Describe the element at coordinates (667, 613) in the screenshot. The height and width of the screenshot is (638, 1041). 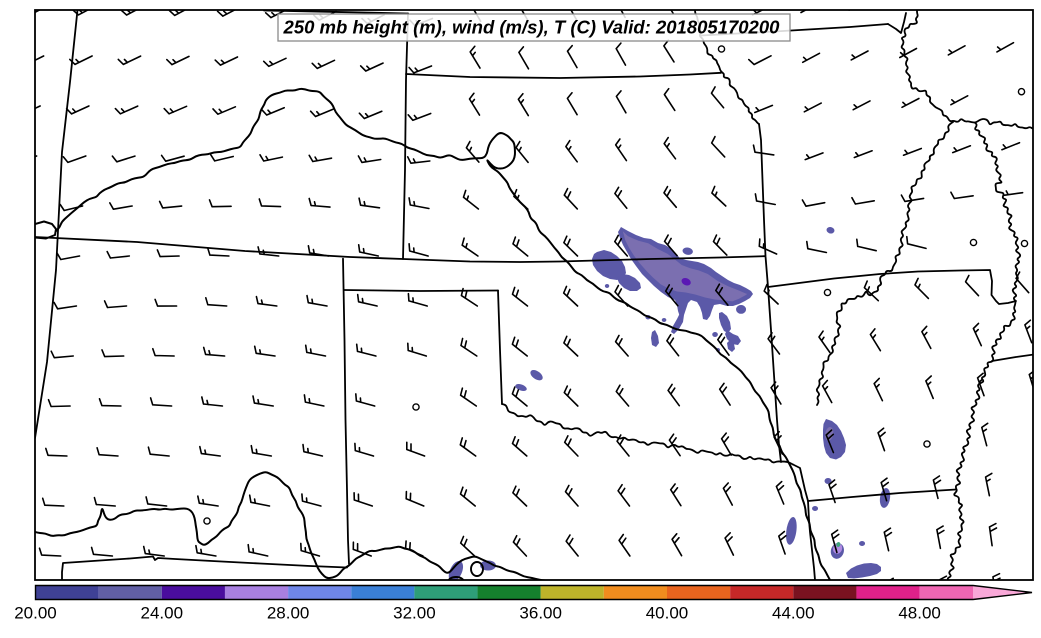
I see `svg-text: 40.00` at that location.